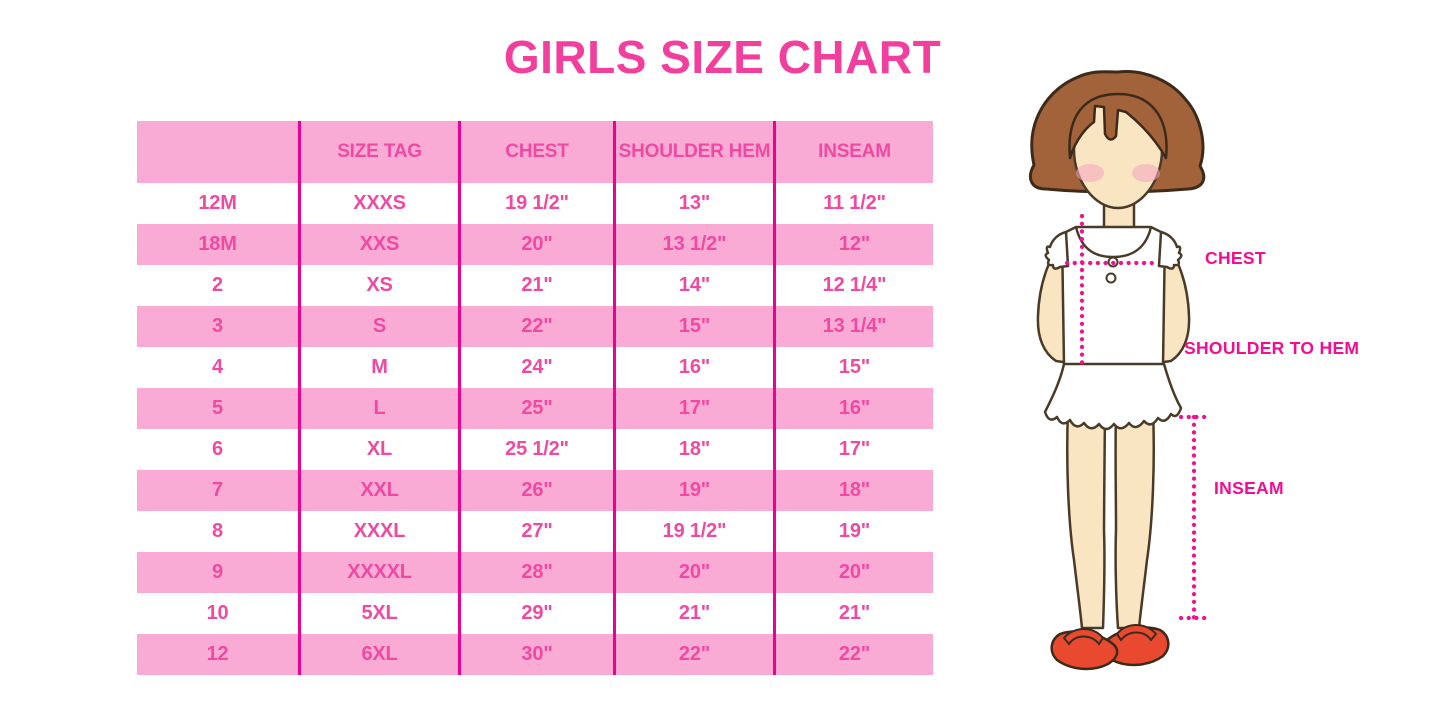 This screenshot has height=723, width=1445. Describe the element at coordinates (378, 408) in the screenshot. I see `table-cell: L` at that location.